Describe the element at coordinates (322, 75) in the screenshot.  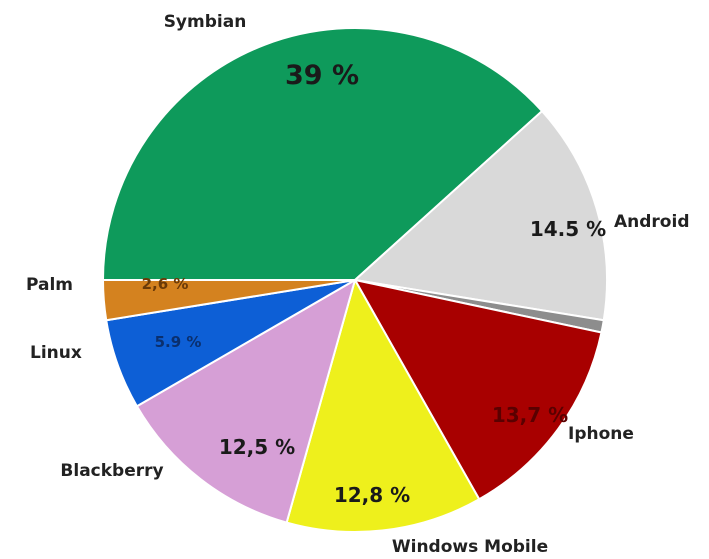
I see `value-label-symbian: 39 %` at that location.